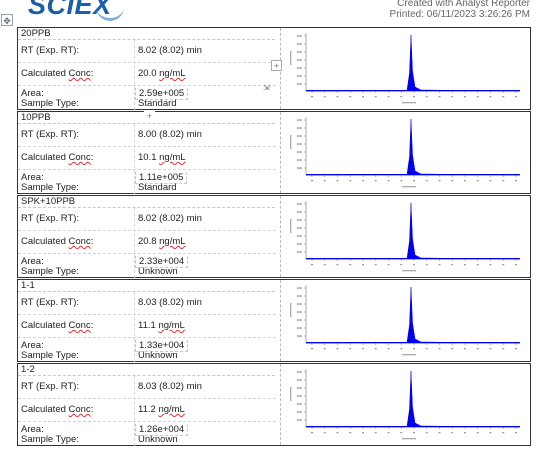  I want to click on table-move-handle: ✥, so click(7, 20).